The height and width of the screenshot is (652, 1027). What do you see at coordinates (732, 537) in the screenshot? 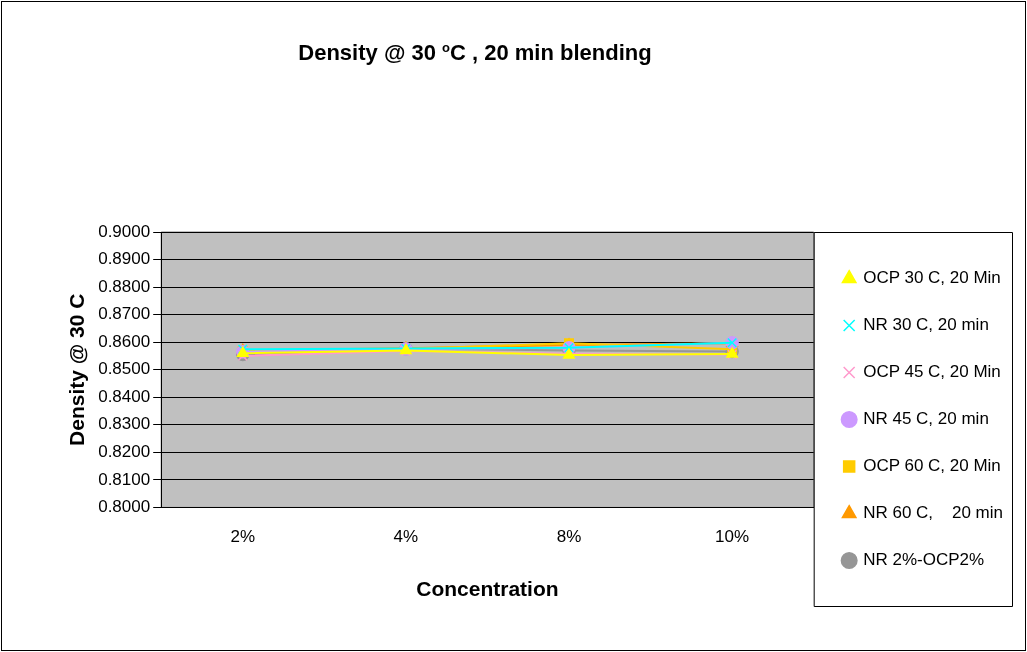
I see `x-tick-label: 10%` at bounding box center [732, 537].